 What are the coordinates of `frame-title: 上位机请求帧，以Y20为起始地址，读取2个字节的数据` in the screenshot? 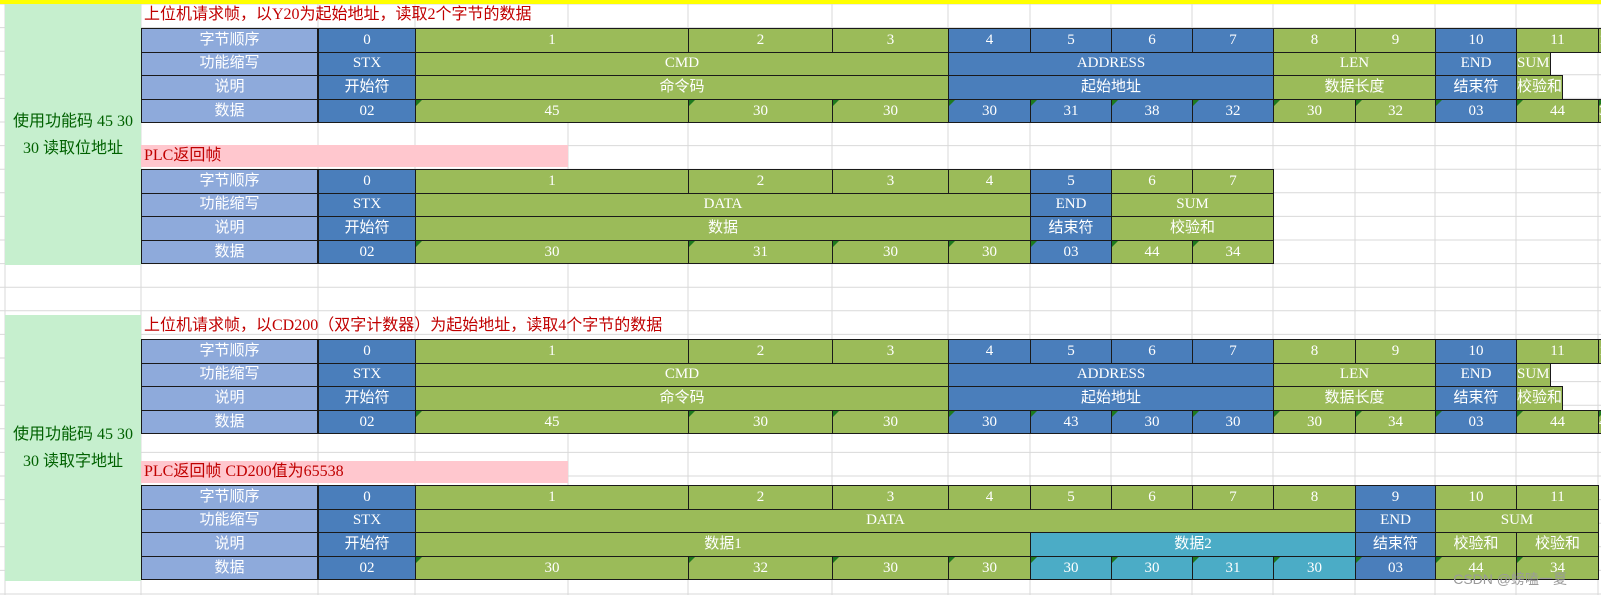 It's located at (338, 14).